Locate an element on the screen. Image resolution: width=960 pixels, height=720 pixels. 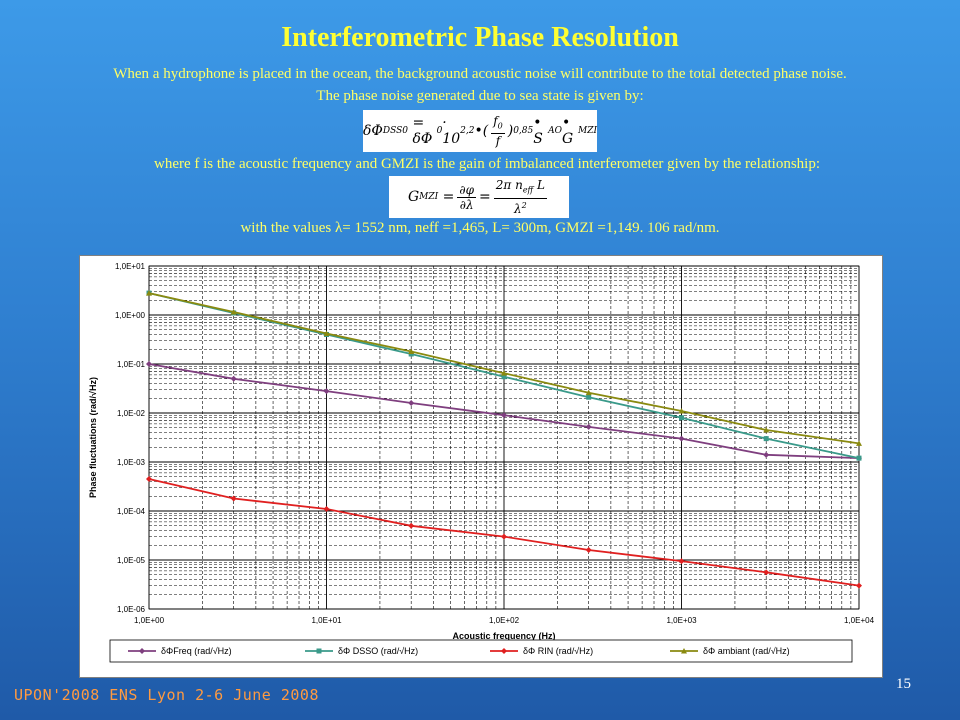
legend-entry: δΦ ambiant (rad/√Hz) is located at coordinates (746, 651).